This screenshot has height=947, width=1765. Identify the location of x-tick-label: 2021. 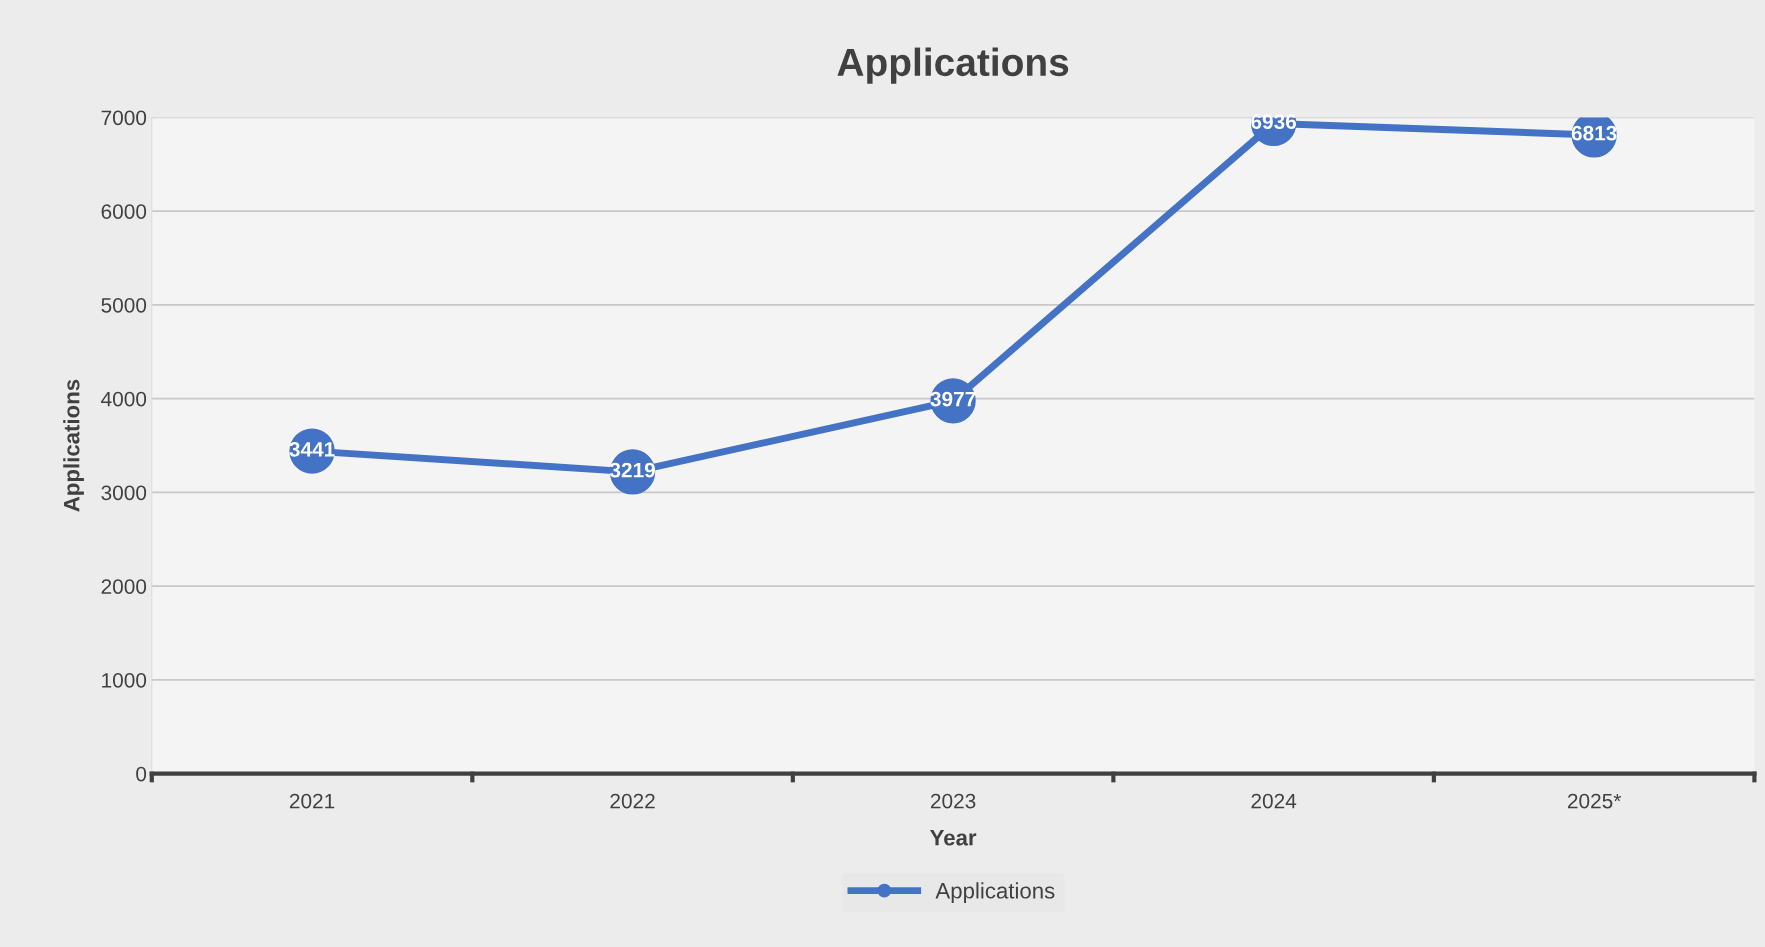
(312, 801).